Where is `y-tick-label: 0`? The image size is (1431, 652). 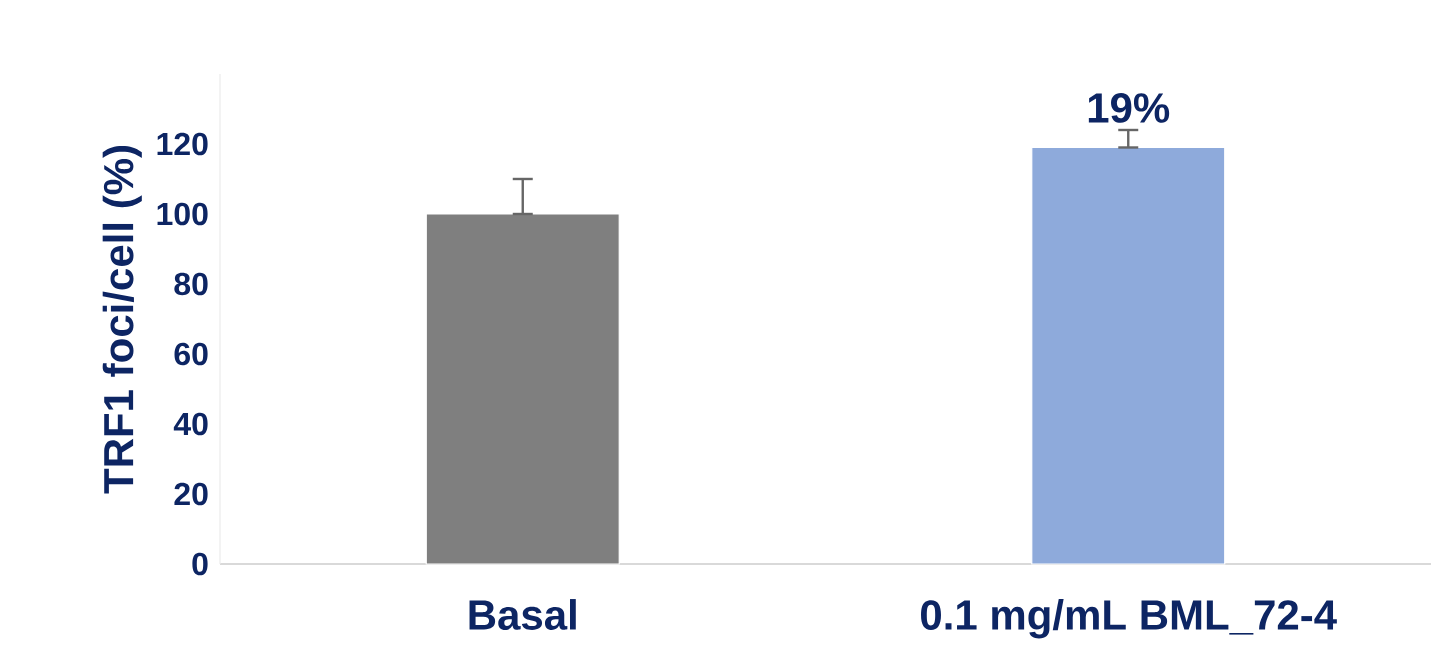 y-tick-label: 0 is located at coordinates (200, 564).